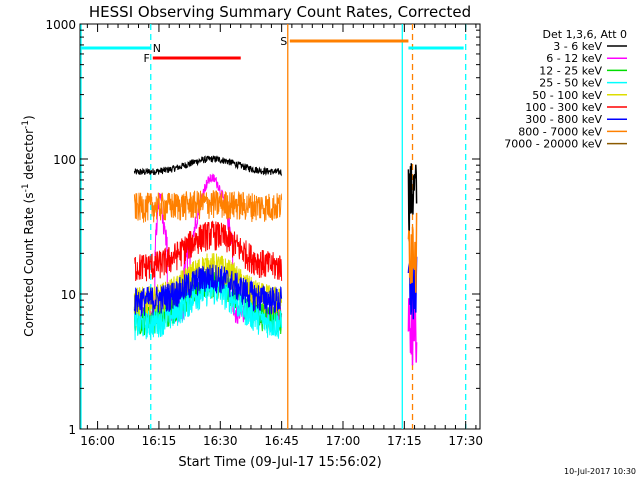 The width and height of the screenshot is (640, 480). Describe the element at coordinates (585, 34) in the screenshot. I see `legend-header: Det 1,3,6, Att 0` at that location.